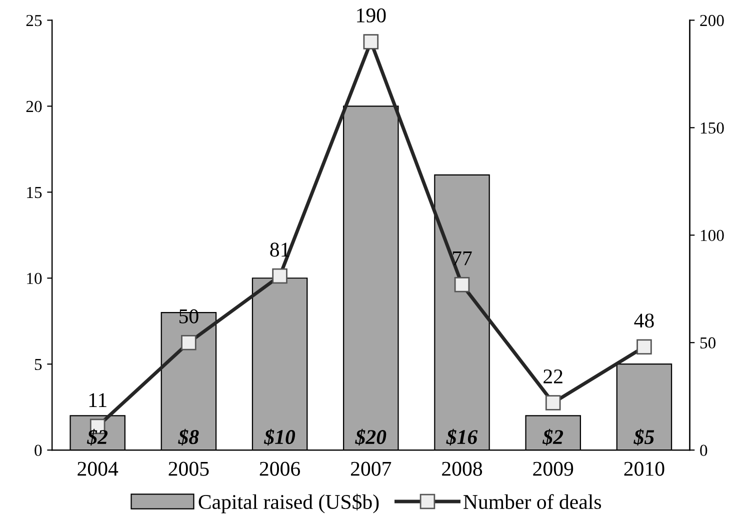  What do you see at coordinates (371, 469) in the screenshot?
I see `x-tick-label: 2007` at bounding box center [371, 469].